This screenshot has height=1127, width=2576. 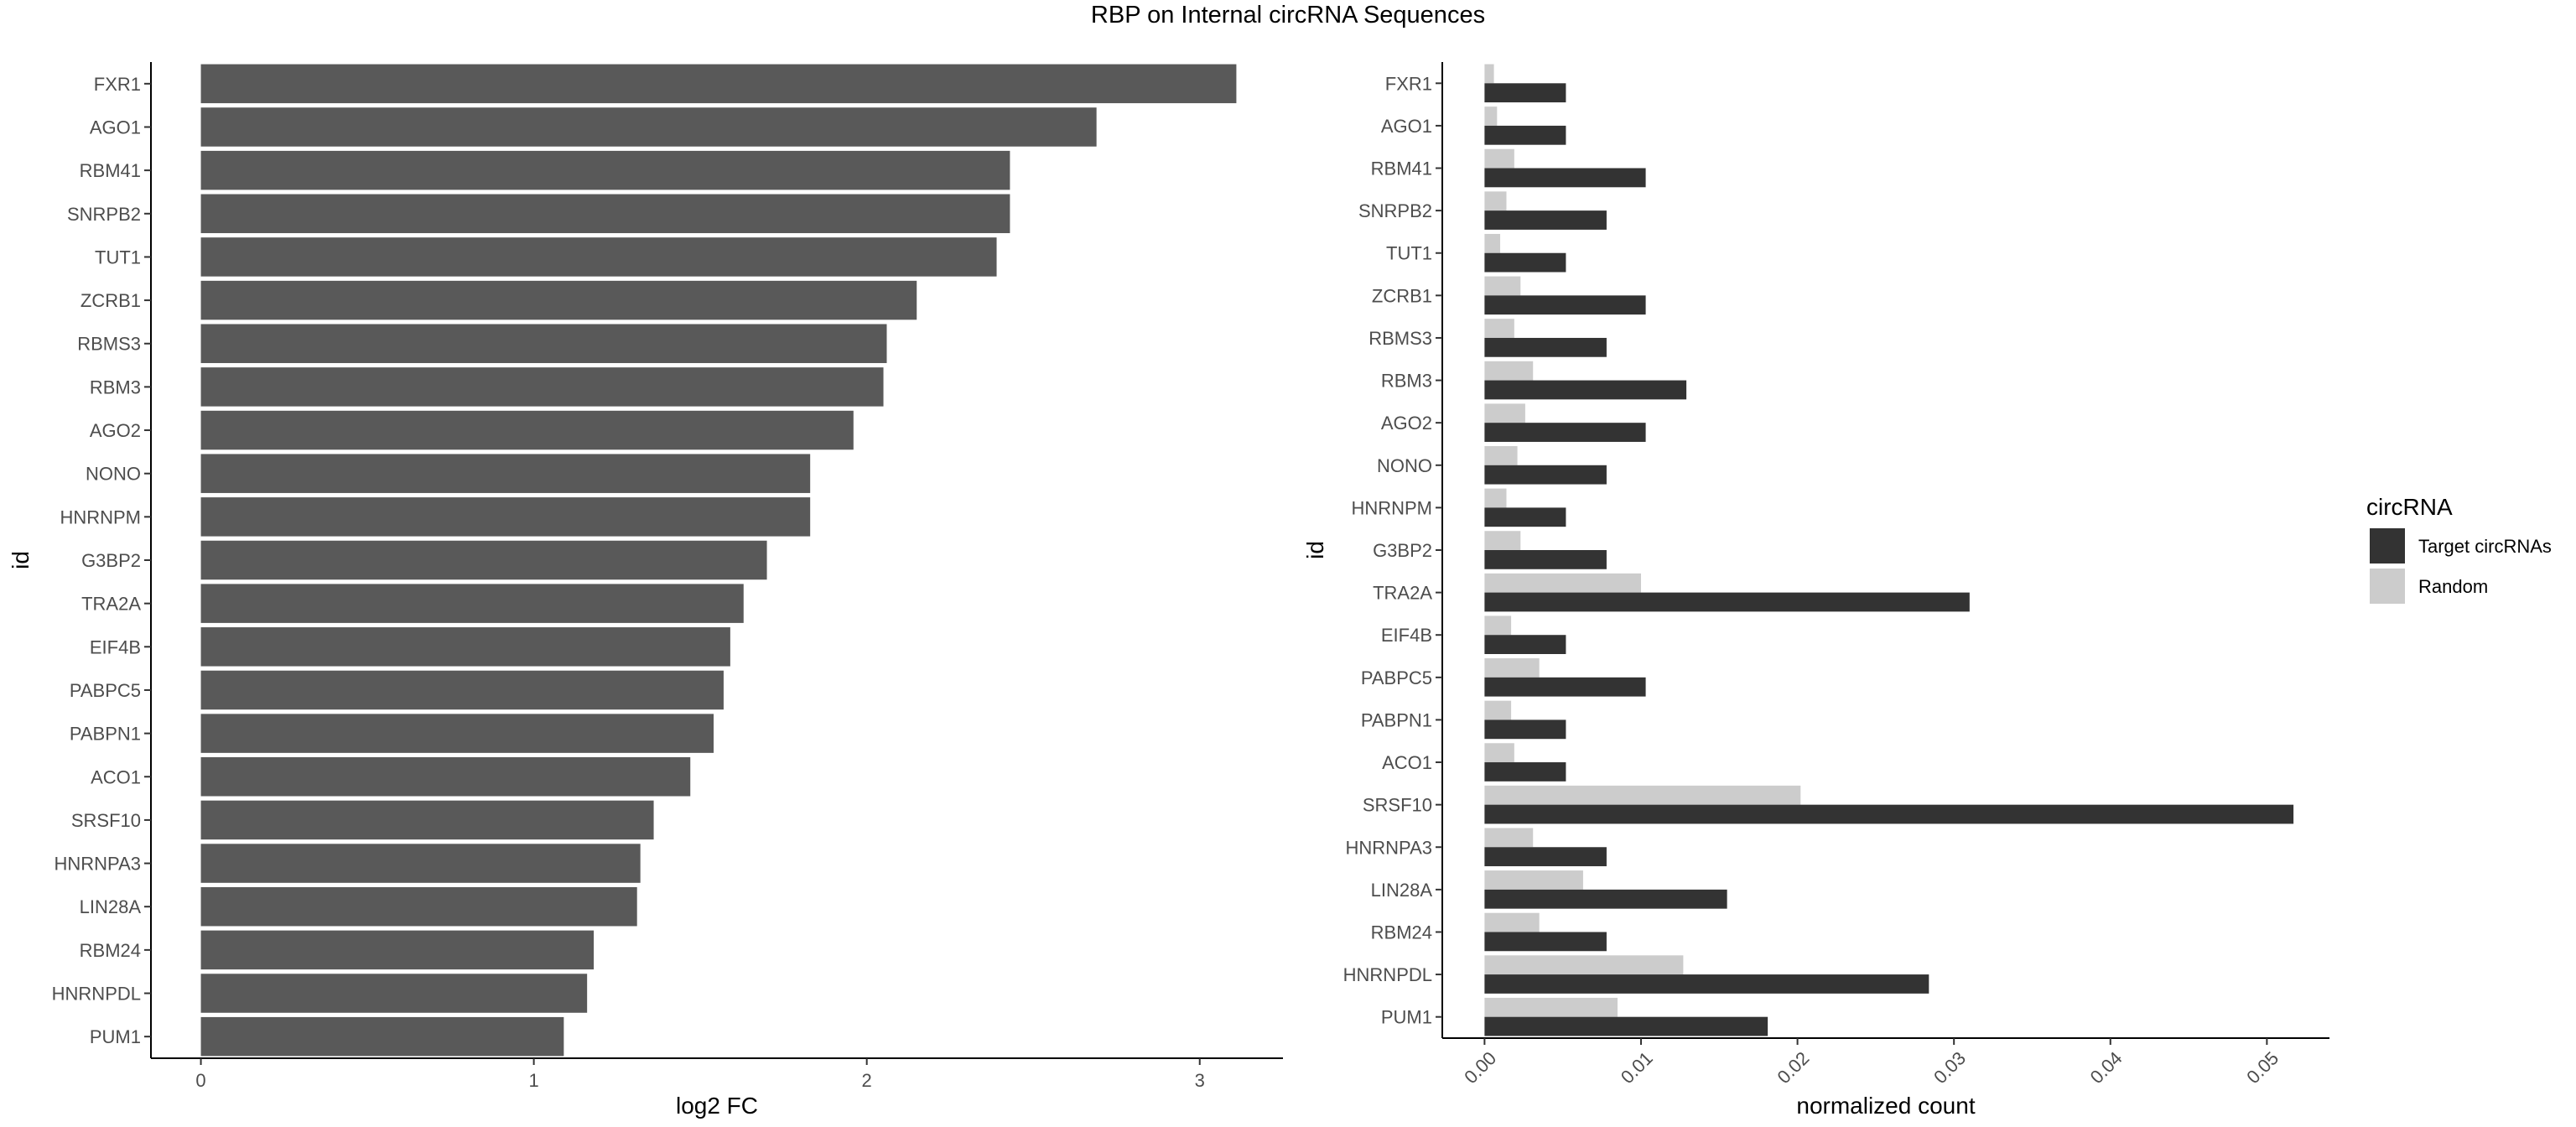 I want to click on x-tick-label: 0.03, so click(x=1949, y=1067).